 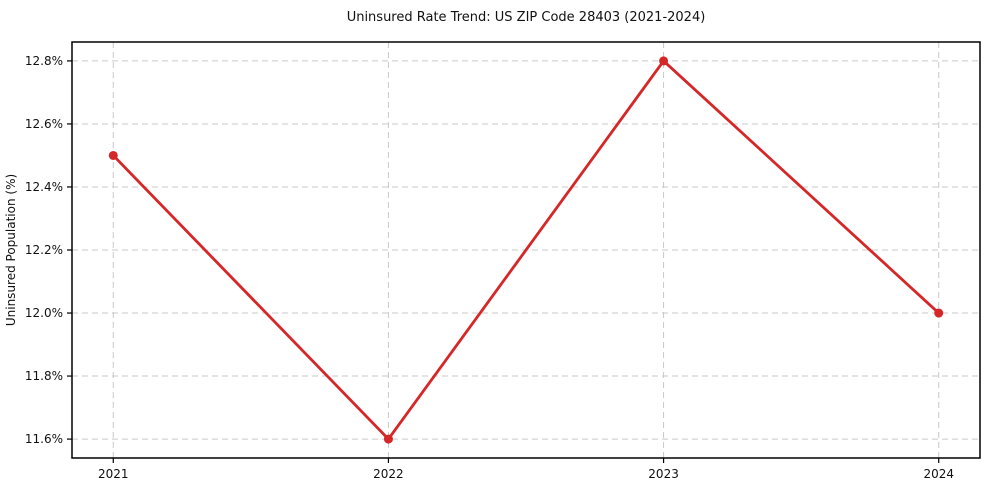 I want to click on y-tick-label: 12.6%, so click(x=44, y=124).